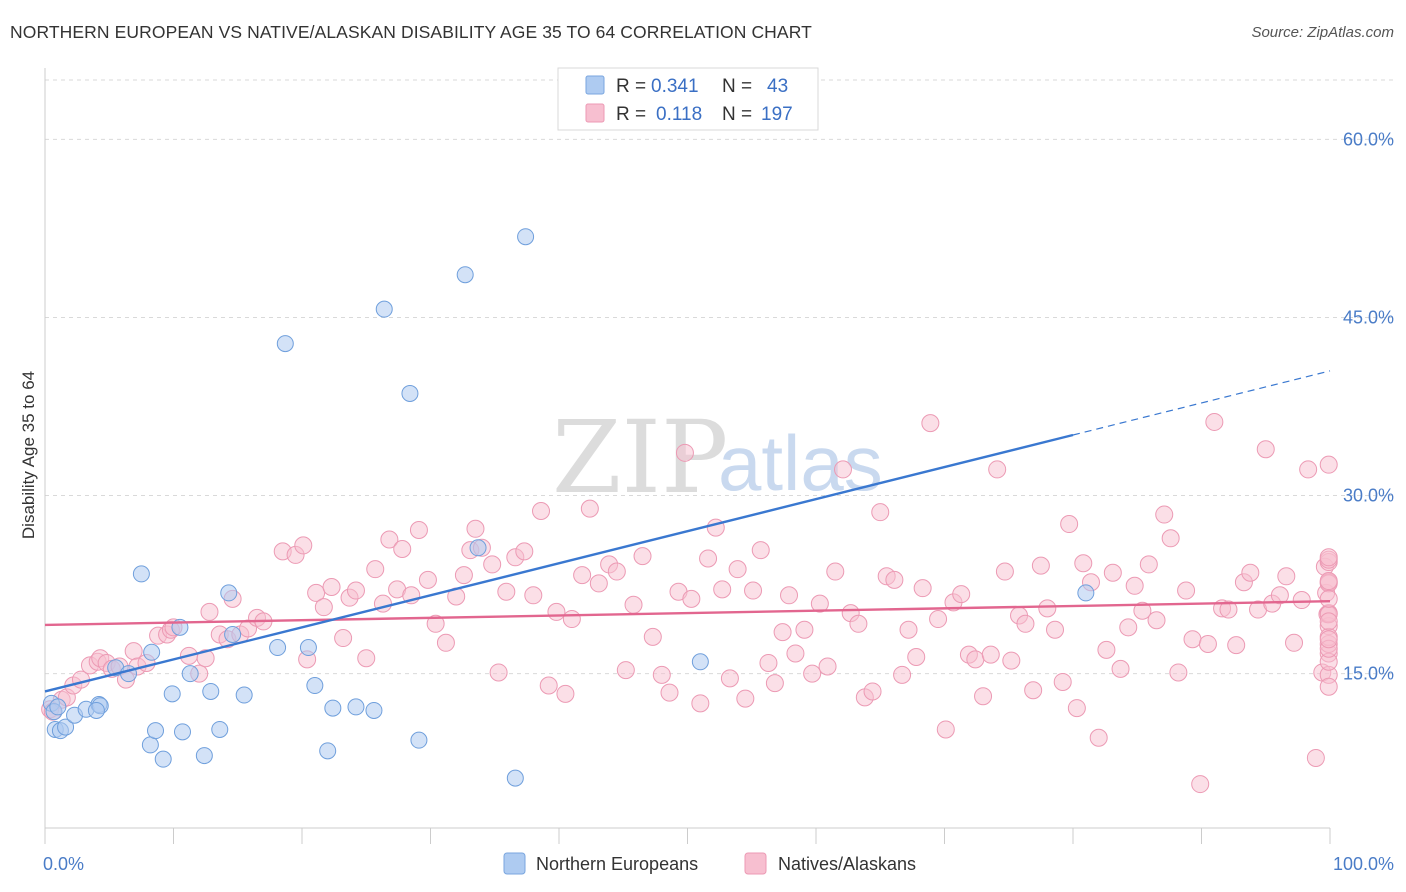 The height and width of the screenshot is (892, 1406). I want to click on watermark: ZIP atlas, so click(717, 457).